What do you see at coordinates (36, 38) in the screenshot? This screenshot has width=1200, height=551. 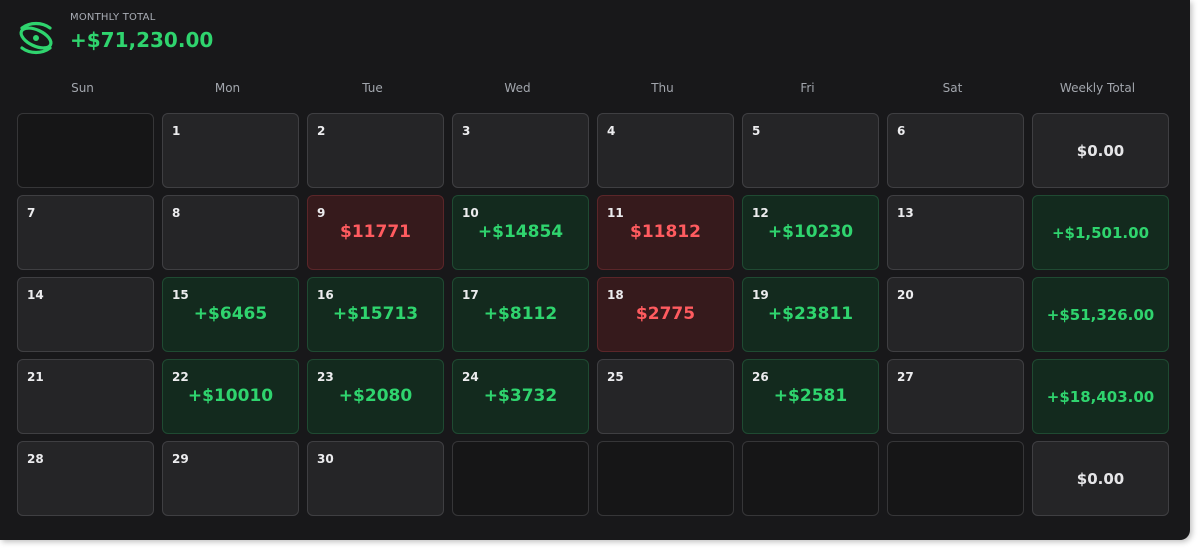 I see `orbit-logo-icon` at bounding box center [36, 38].